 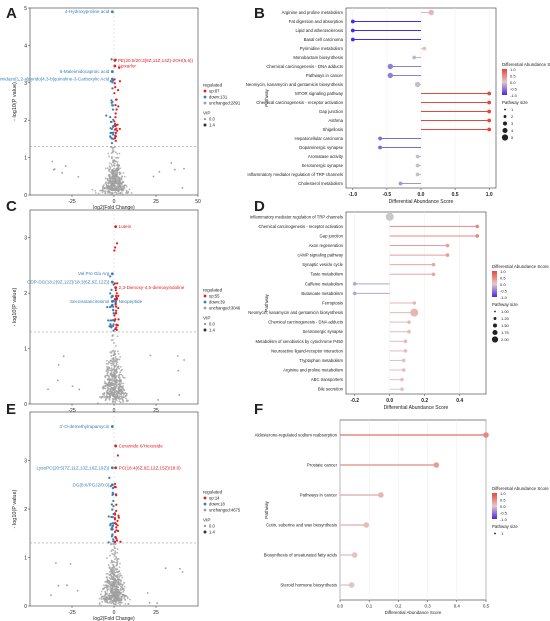 I want to click on x-tick-label: 0.2, so click(x=398, y=605).